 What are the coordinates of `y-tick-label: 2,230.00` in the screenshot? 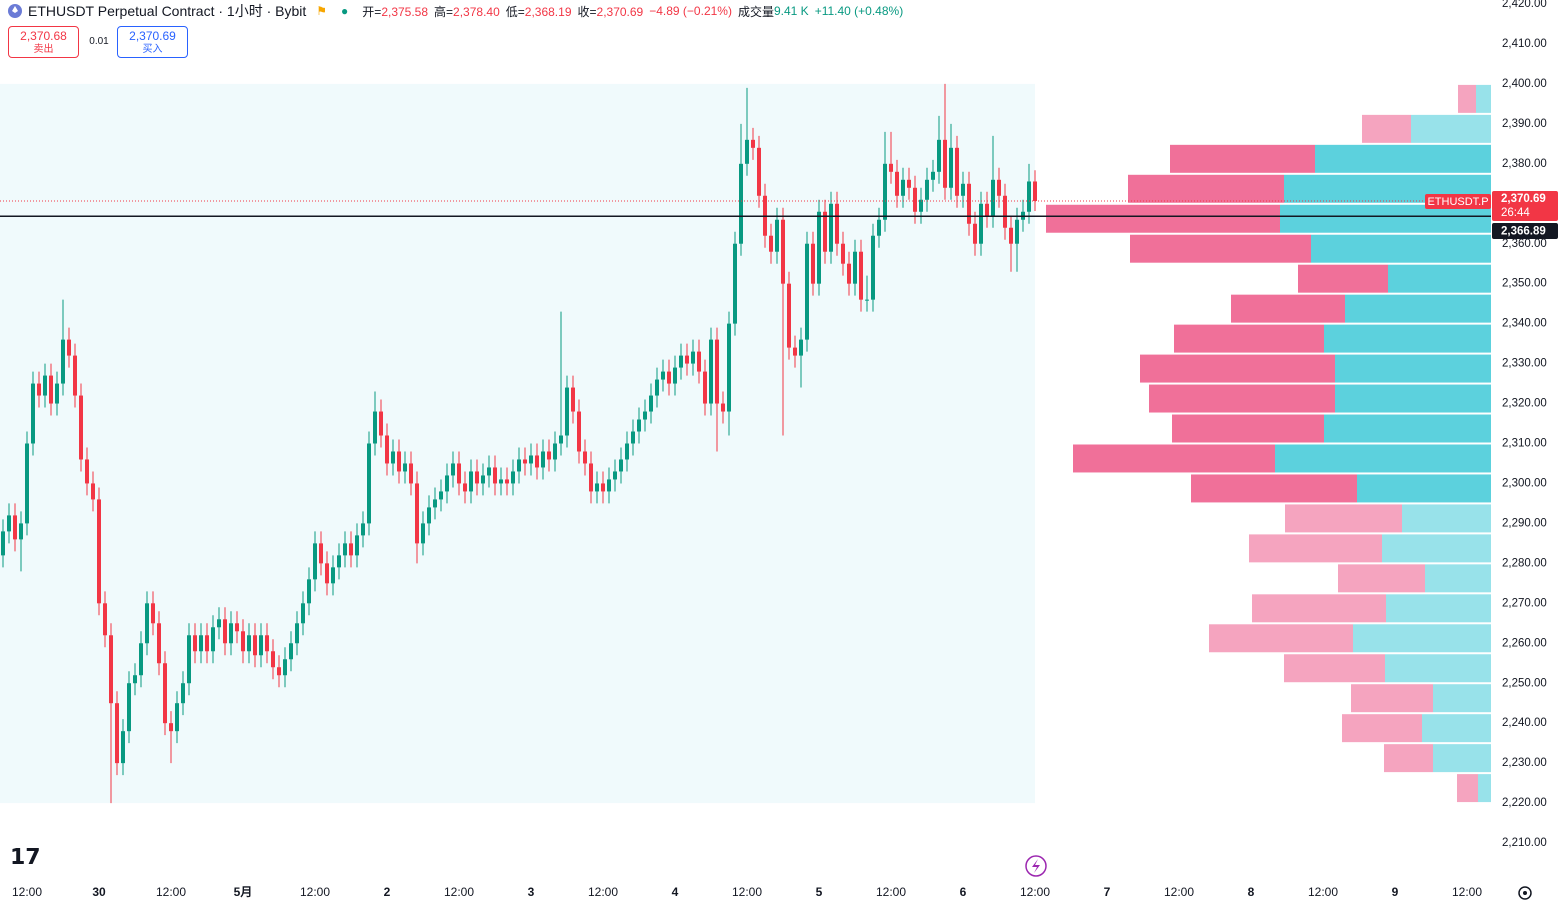 It's located at (1524, 763).